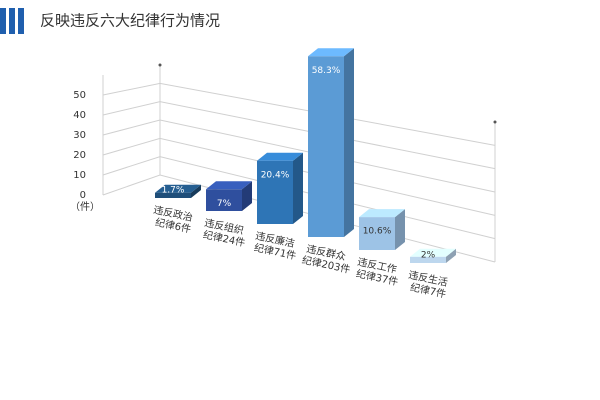  What do you see at coordinates (79, 155) in the screenshot?
I see `y-tick-label: 20` at bounding box center [79, 155].